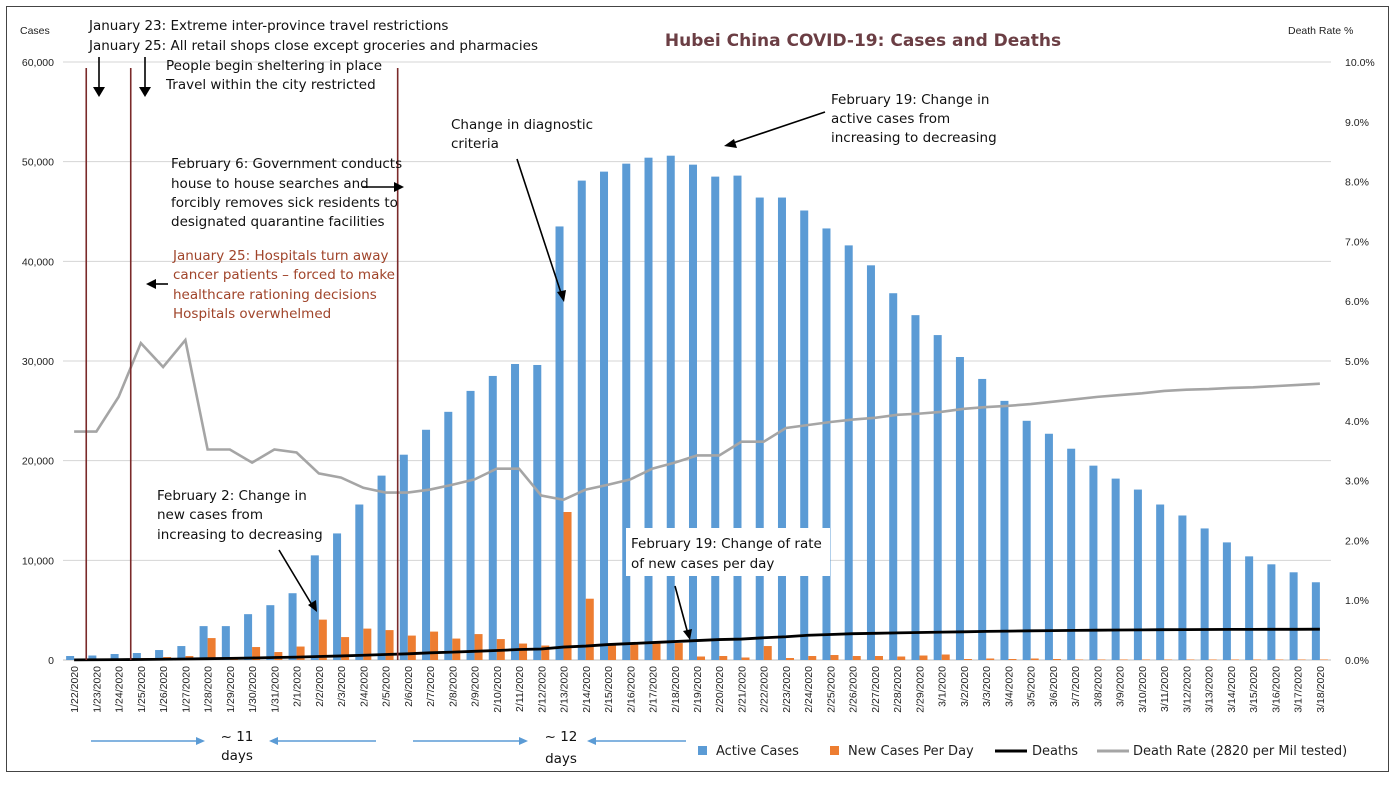 The width and height of the screenshot is (1400, 787). I want to click on gap-label-1-unit: days, so click(237, 756).